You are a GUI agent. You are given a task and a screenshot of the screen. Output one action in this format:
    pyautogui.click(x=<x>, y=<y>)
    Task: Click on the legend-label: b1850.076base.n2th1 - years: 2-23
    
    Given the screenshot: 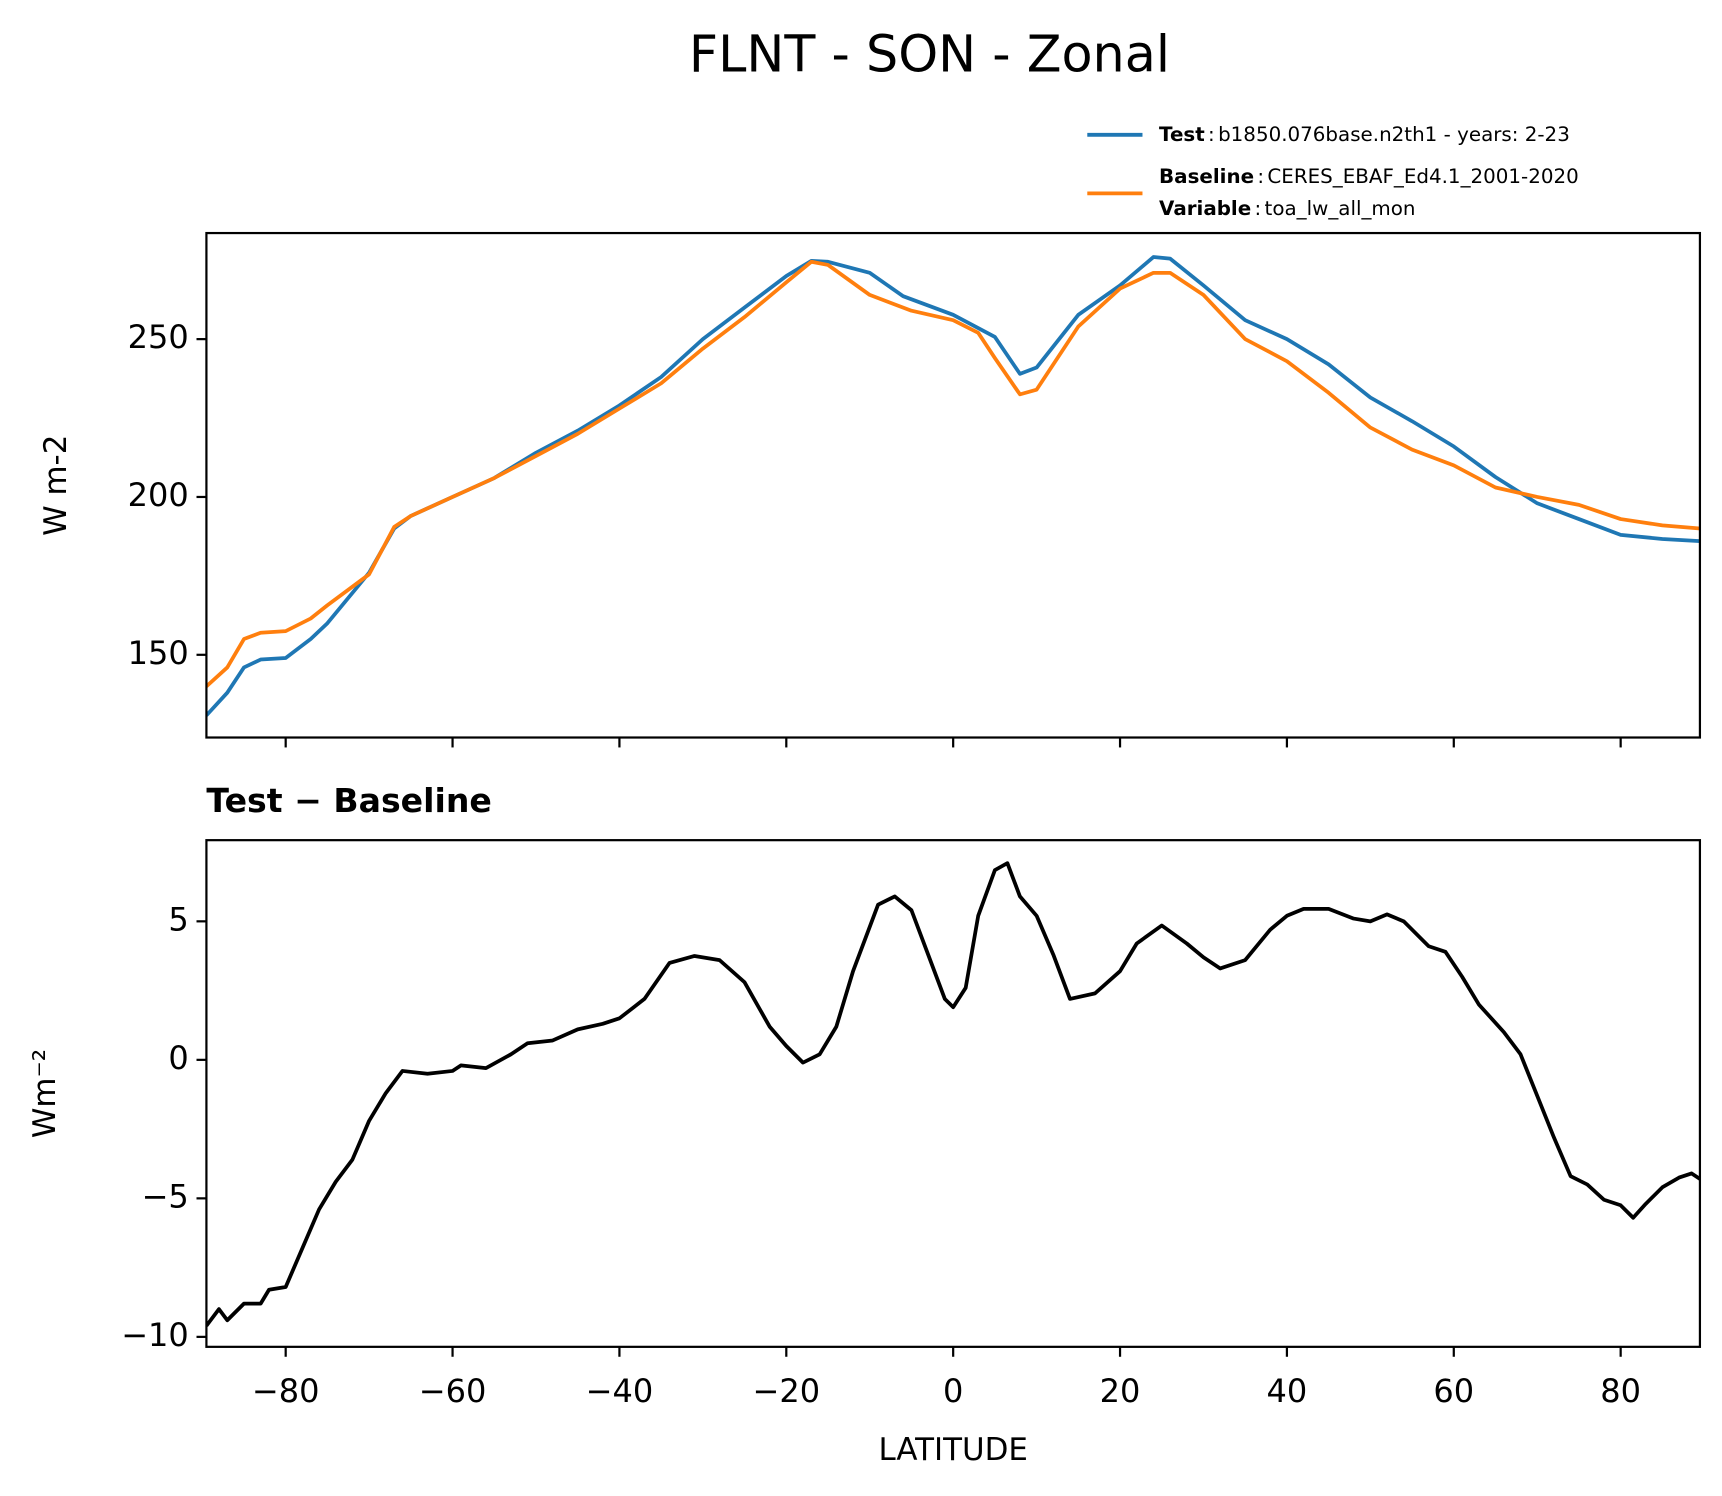 What is the action you would take?
    pyautogui.click(x=1394, y=133)
    